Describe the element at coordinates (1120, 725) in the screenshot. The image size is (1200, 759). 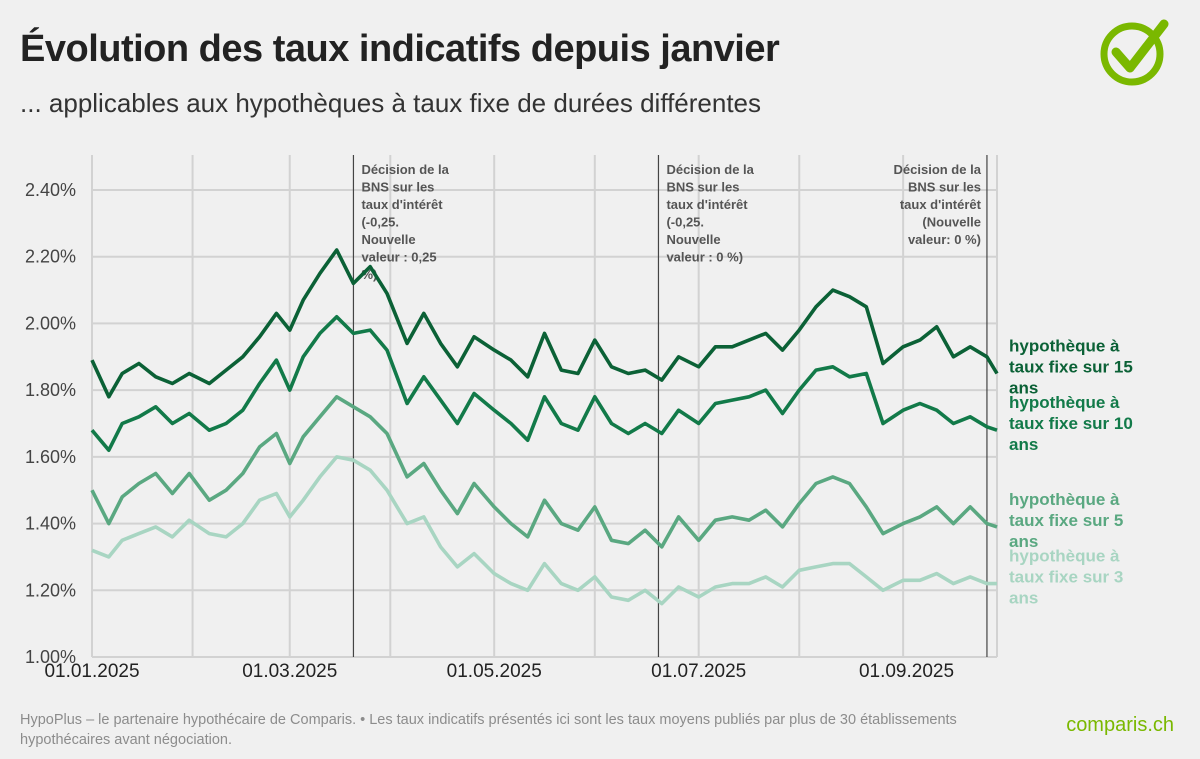
I see `brand-logo: comparis.ch` at that location.